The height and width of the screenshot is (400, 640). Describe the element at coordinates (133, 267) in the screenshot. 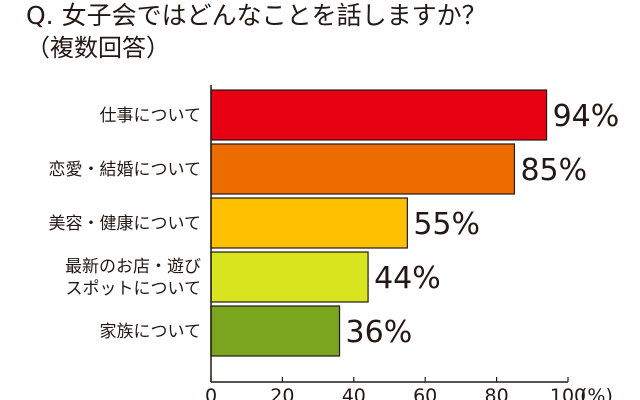

I see `category-label-4-line-1: 最新のお店・遊び` at that location.